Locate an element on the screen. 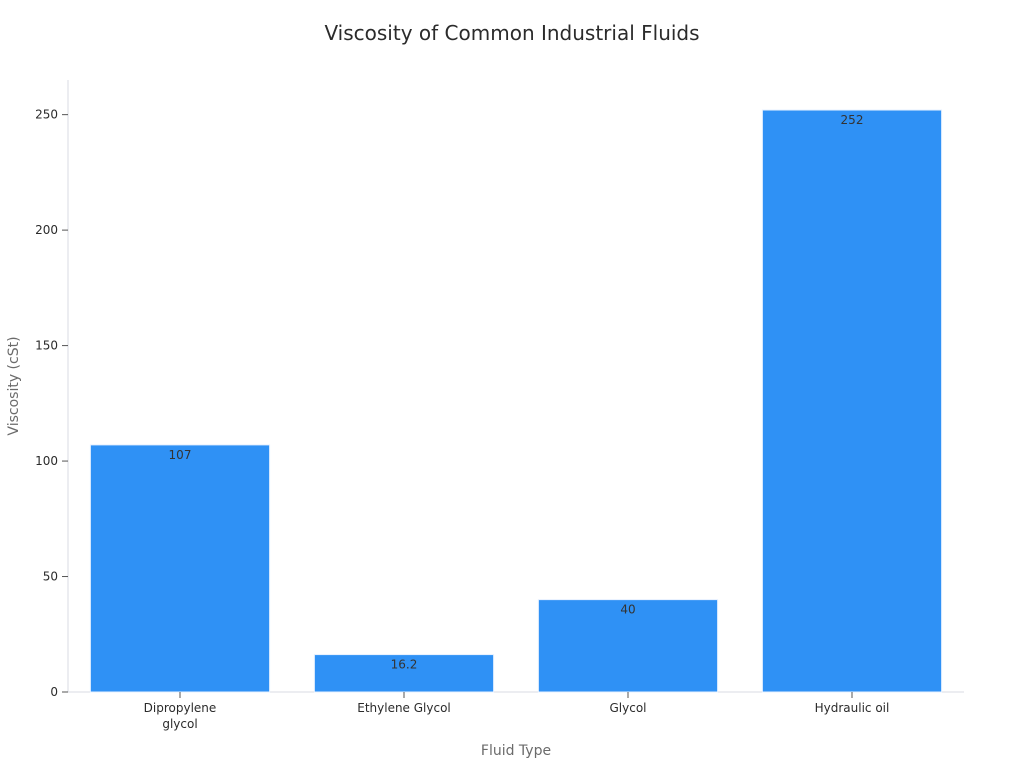 The width and height of the screenshot is (1024, 768). x-tick-label: Hydraulic oil is located at coordinates (852, 708).